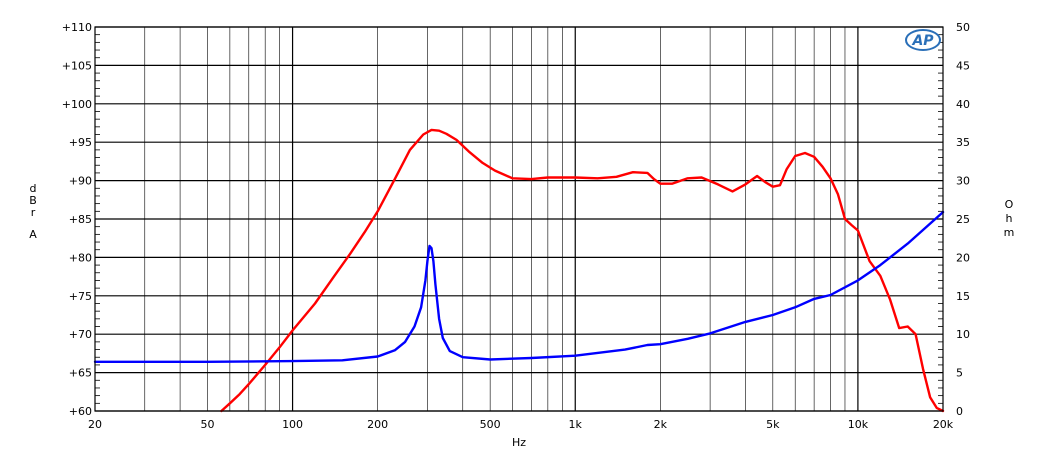  Describe the element at coordinates (33, 200) in the screenshot. I see `left-axis-label-char: B` at that location.